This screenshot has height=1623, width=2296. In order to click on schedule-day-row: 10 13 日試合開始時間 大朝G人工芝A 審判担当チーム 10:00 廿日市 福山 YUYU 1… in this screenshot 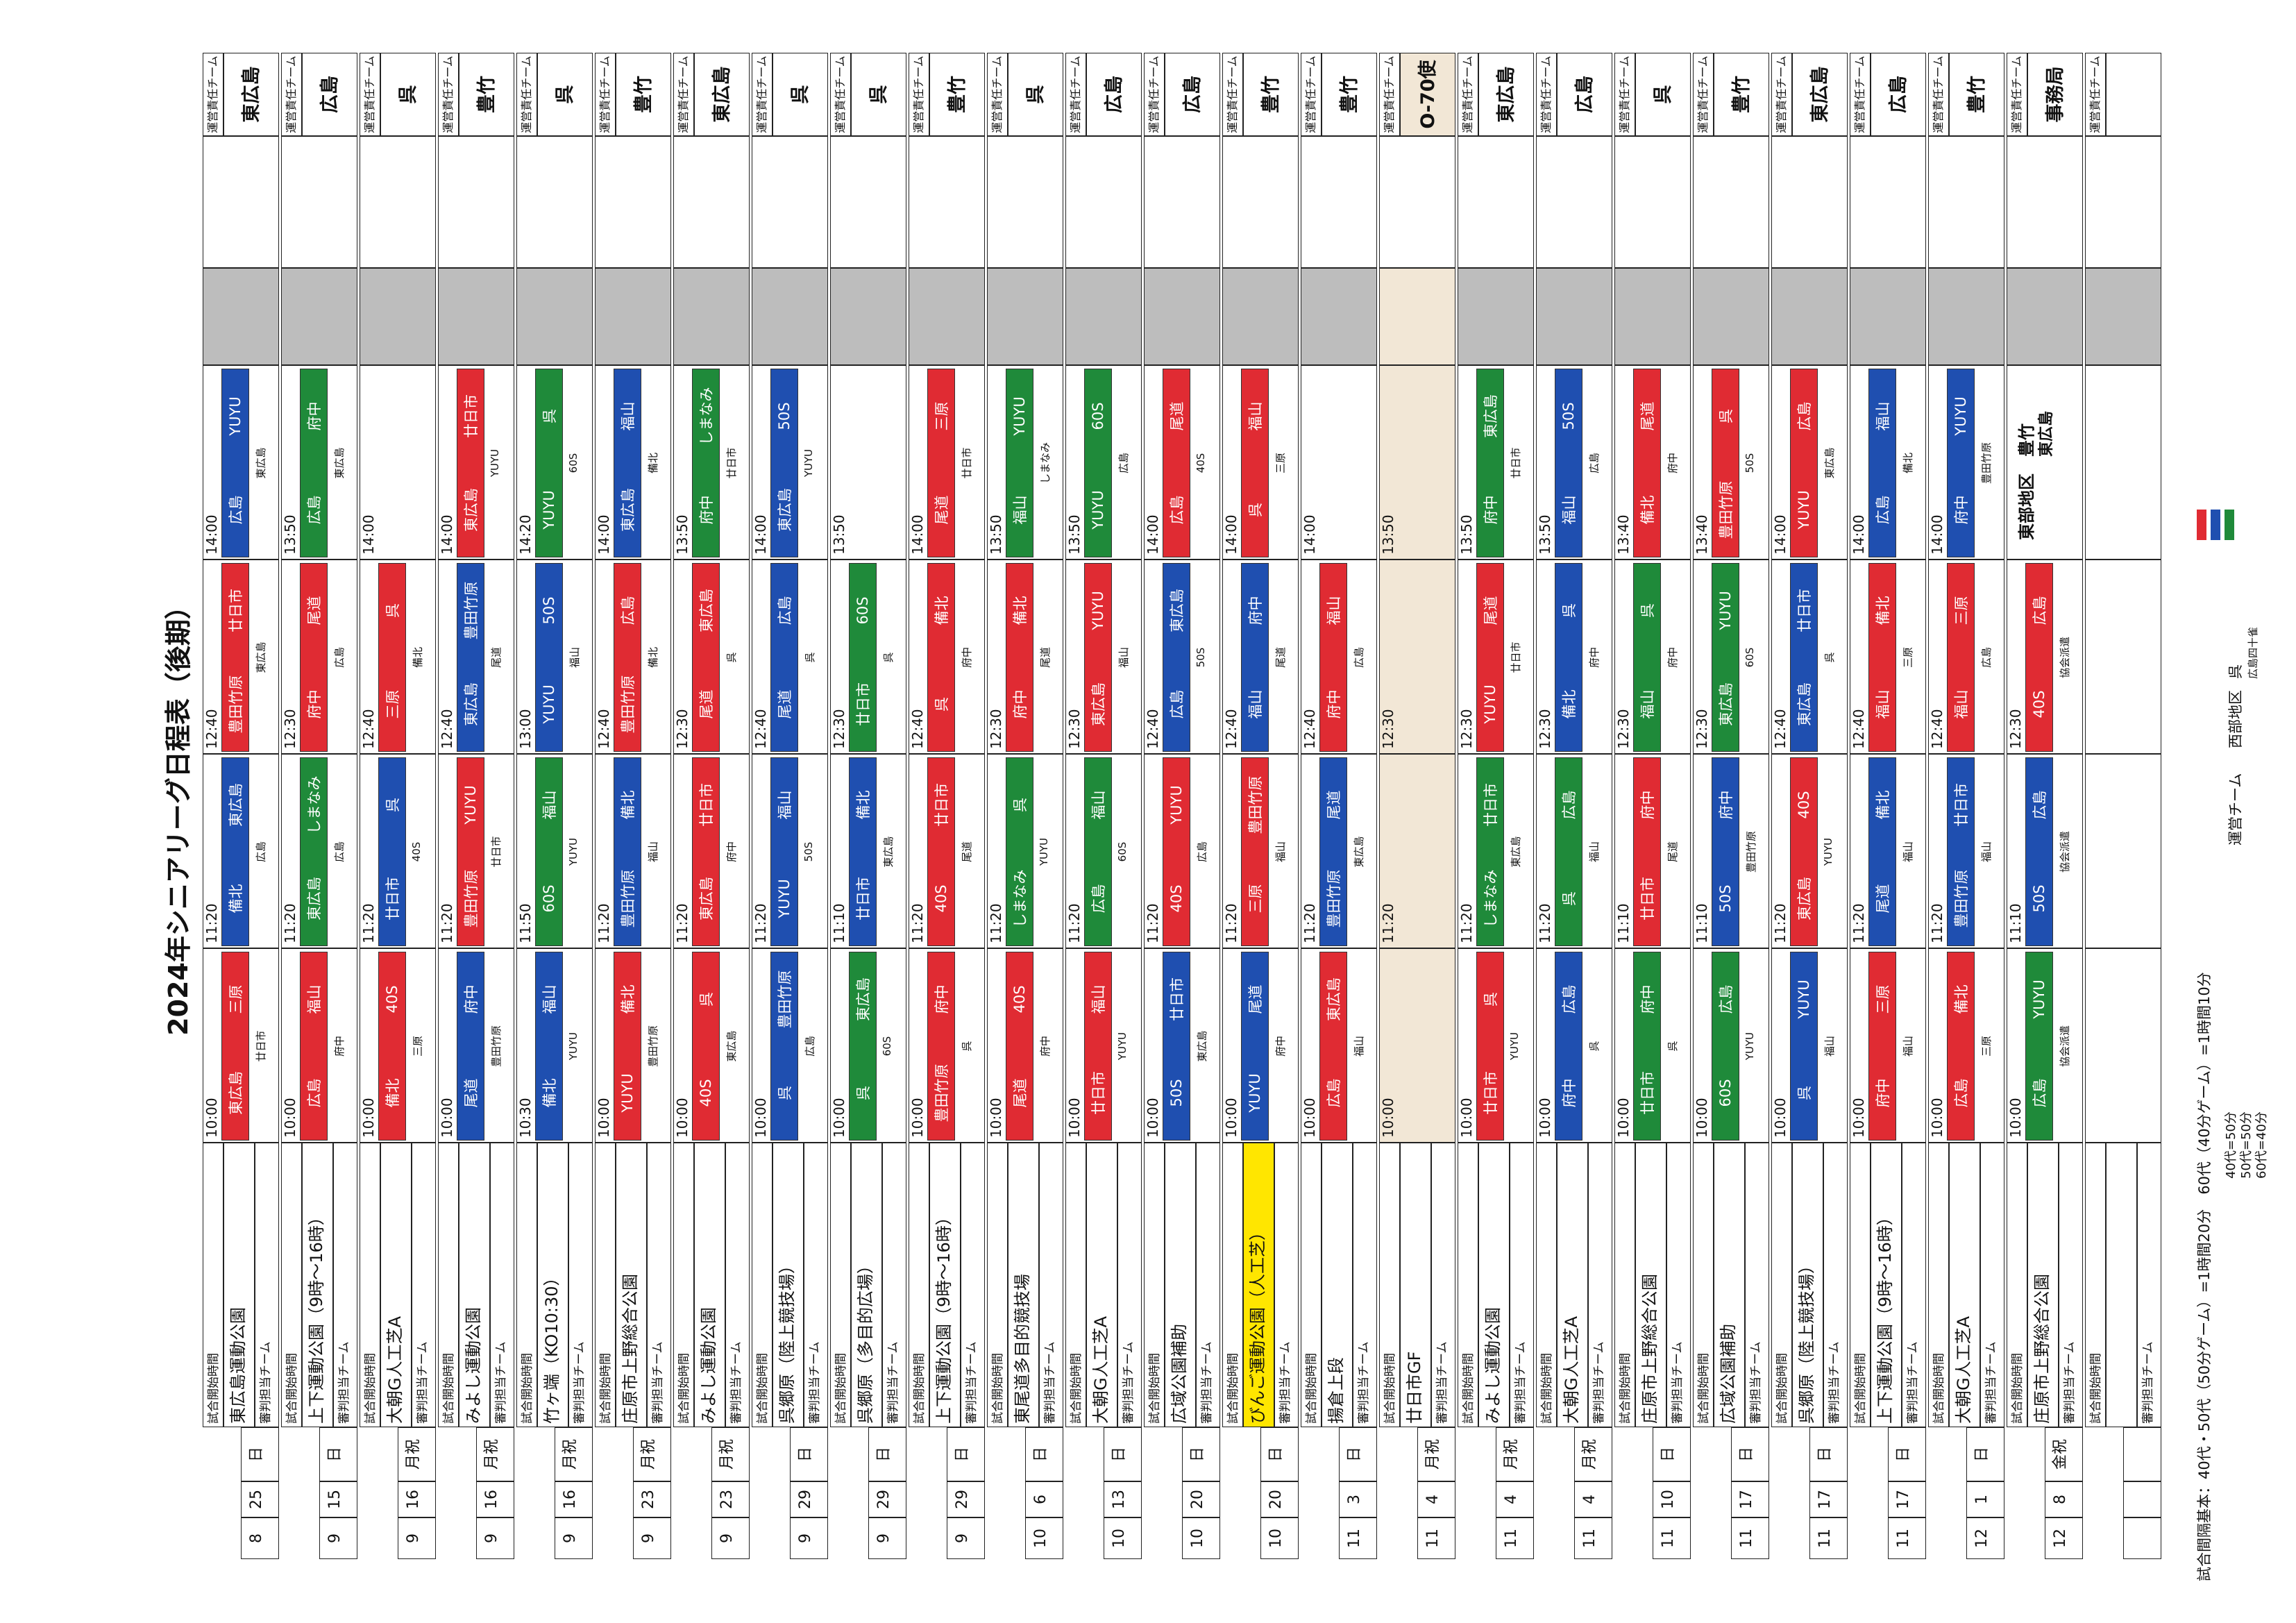, I will do `click(1103, 806)`.